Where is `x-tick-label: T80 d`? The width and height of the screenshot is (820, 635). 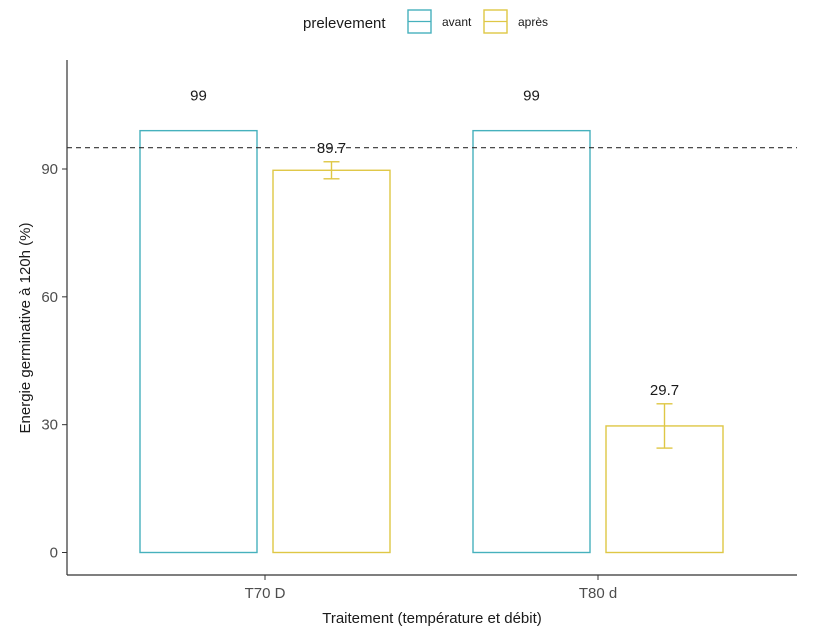 x-tick-label: T80 d is located at coordinates (598, 593).